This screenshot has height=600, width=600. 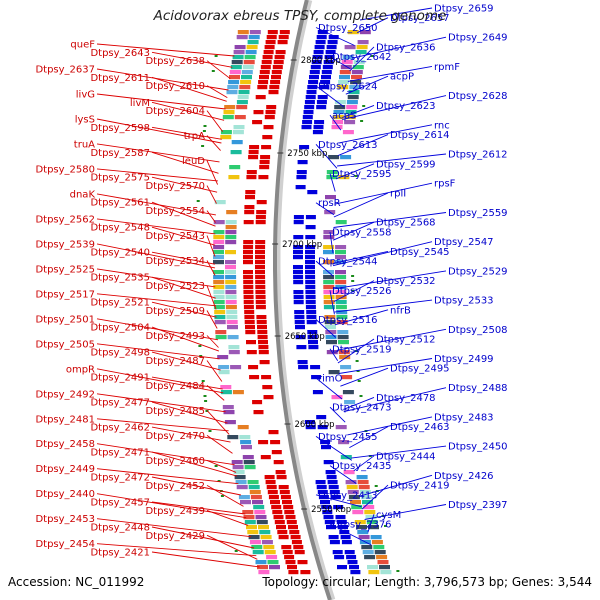 I want to click on gene-label: Dtpsy_2604, so click(x=175, y=111).